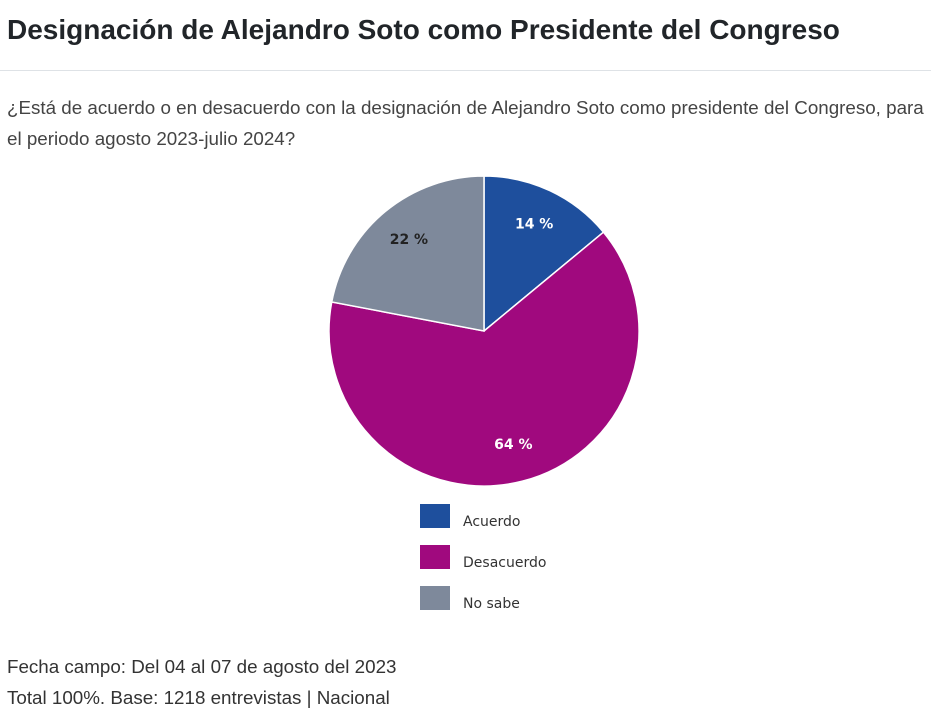 Image resolution: width=931 pixels, height=720 pixels. I want to click on title-divider, so click(465, 70).